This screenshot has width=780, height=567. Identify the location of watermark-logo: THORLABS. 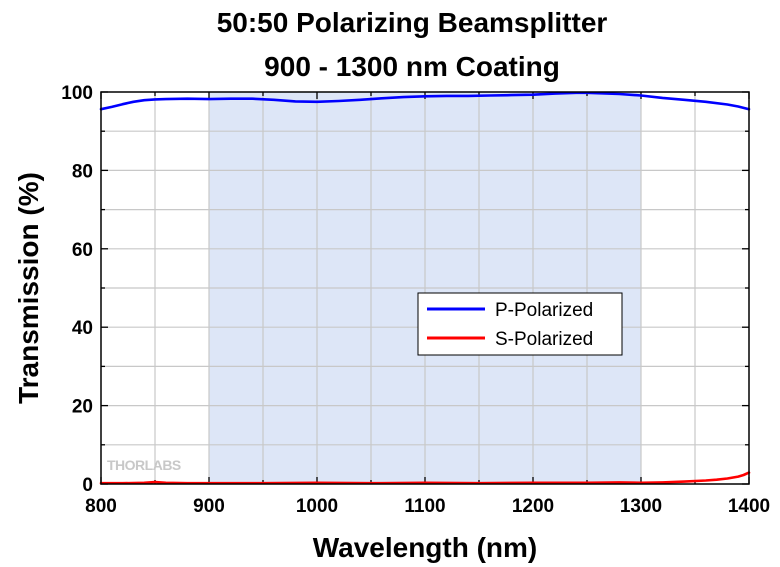
(144, 465).